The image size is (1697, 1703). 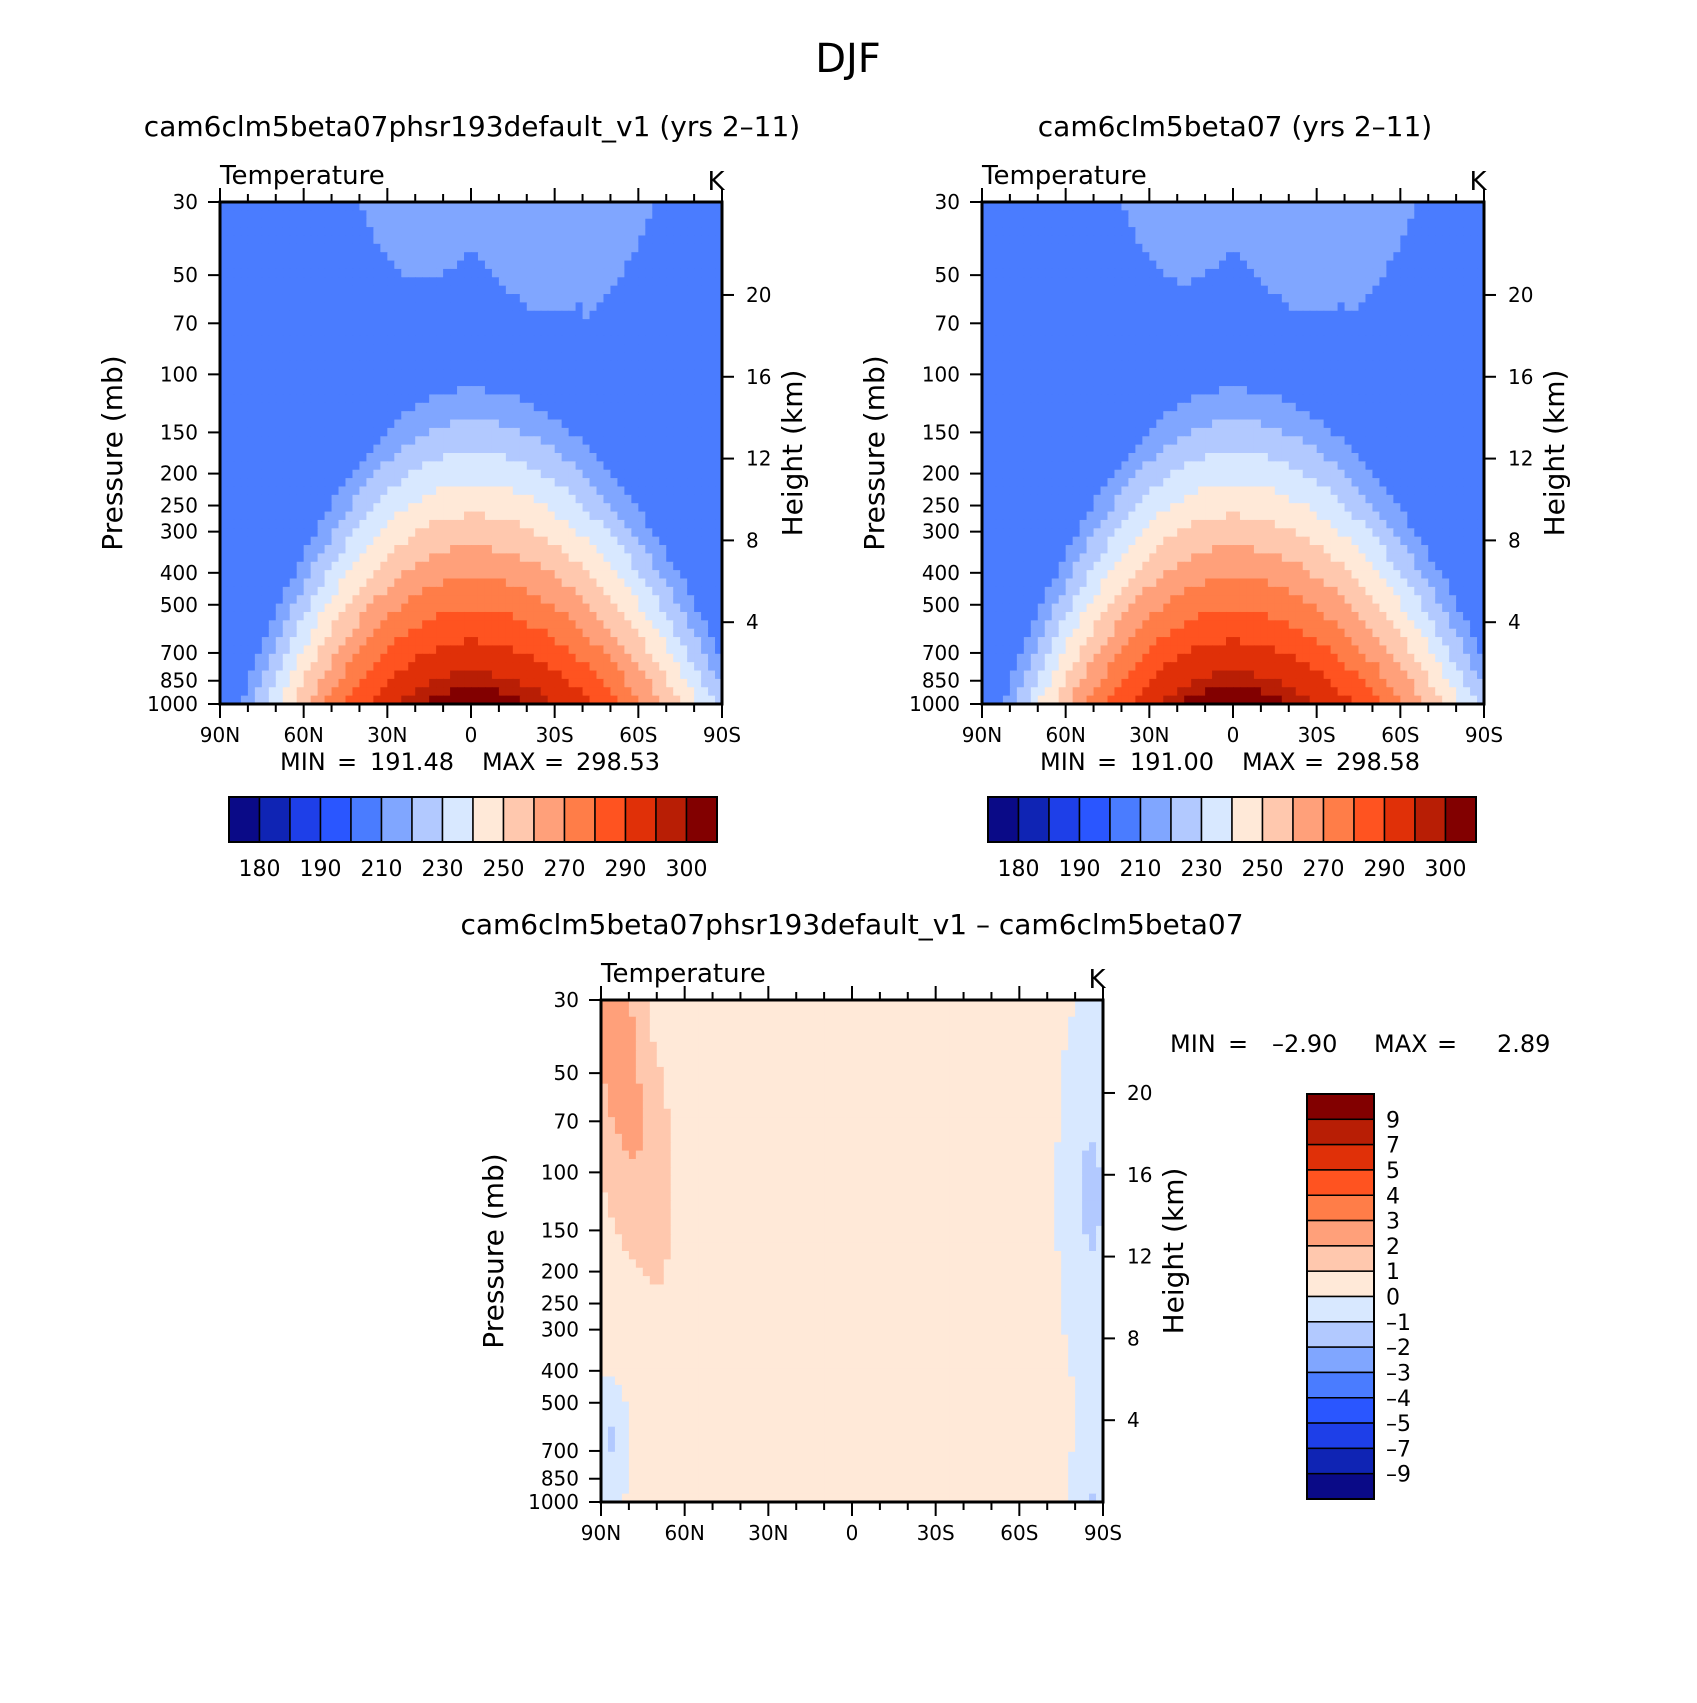 I want to click on x-tick-label: 60S, so click(x=638, y=735).